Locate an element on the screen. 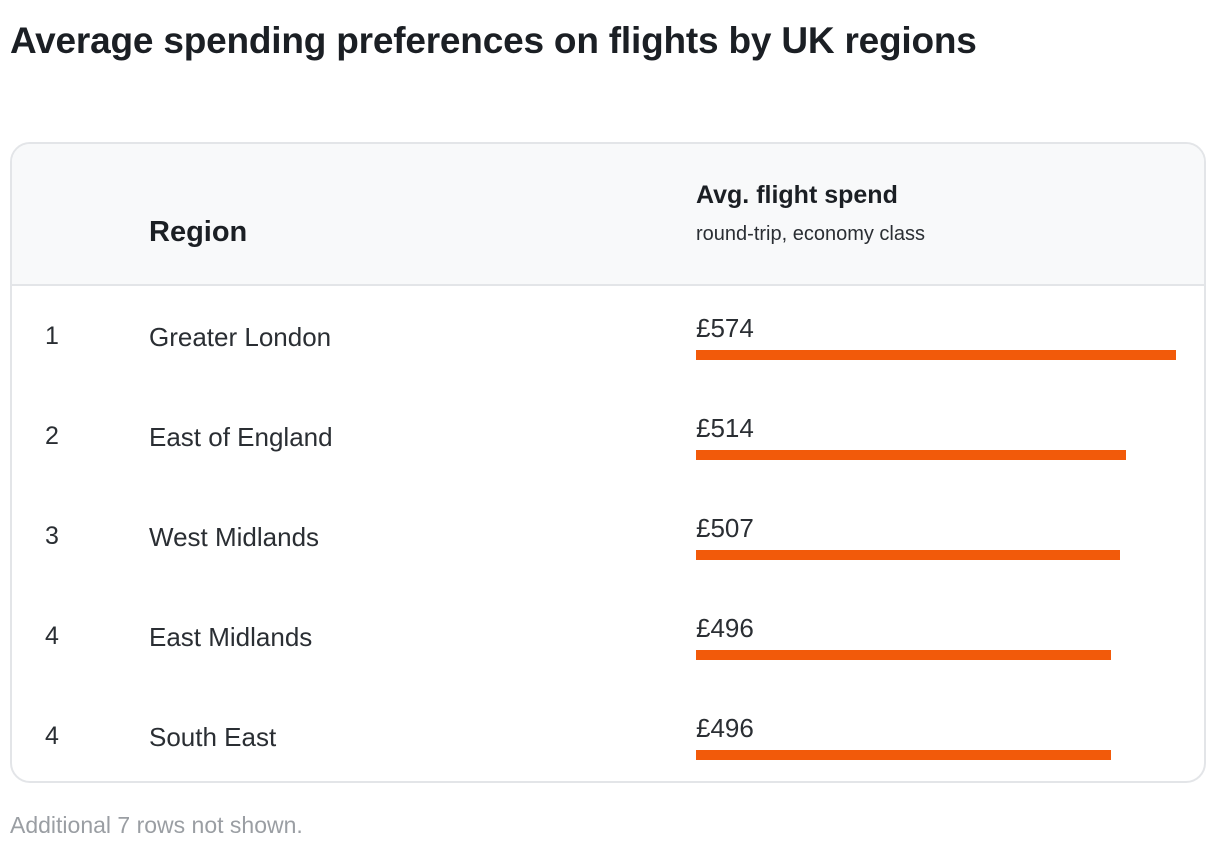 This screenshot has width=1220, height=852. spend-column-subheader: round-trip, economy class is located at coordinates (810, 234).